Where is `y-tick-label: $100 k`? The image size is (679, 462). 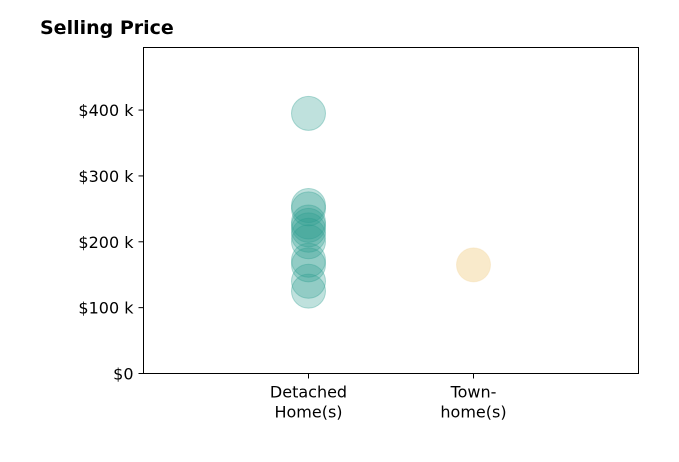 y-tick-label: $100 k is located at coordinates (106, 308).